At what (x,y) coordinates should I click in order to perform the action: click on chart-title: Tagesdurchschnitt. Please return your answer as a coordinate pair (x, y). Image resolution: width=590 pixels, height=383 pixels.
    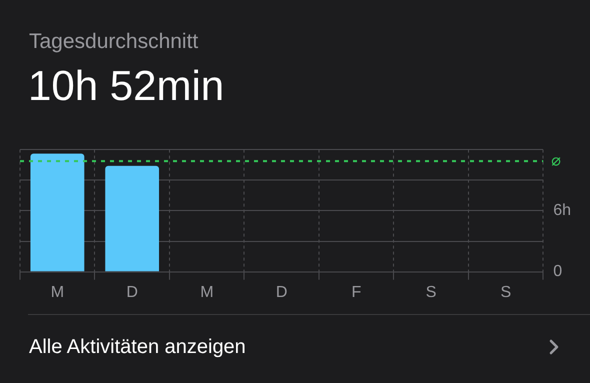
    Looking at the image, I should click on (113, 42).